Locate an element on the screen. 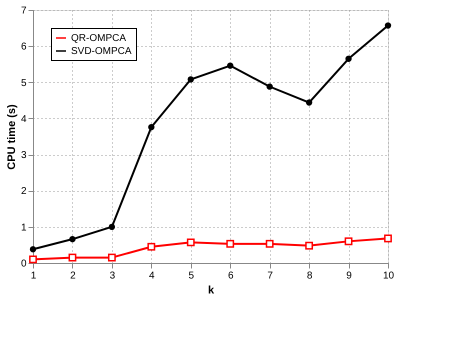 This screenshot has height=355, width=474. legend-label: QR-OMPCA is located at coordinates (98, 38).